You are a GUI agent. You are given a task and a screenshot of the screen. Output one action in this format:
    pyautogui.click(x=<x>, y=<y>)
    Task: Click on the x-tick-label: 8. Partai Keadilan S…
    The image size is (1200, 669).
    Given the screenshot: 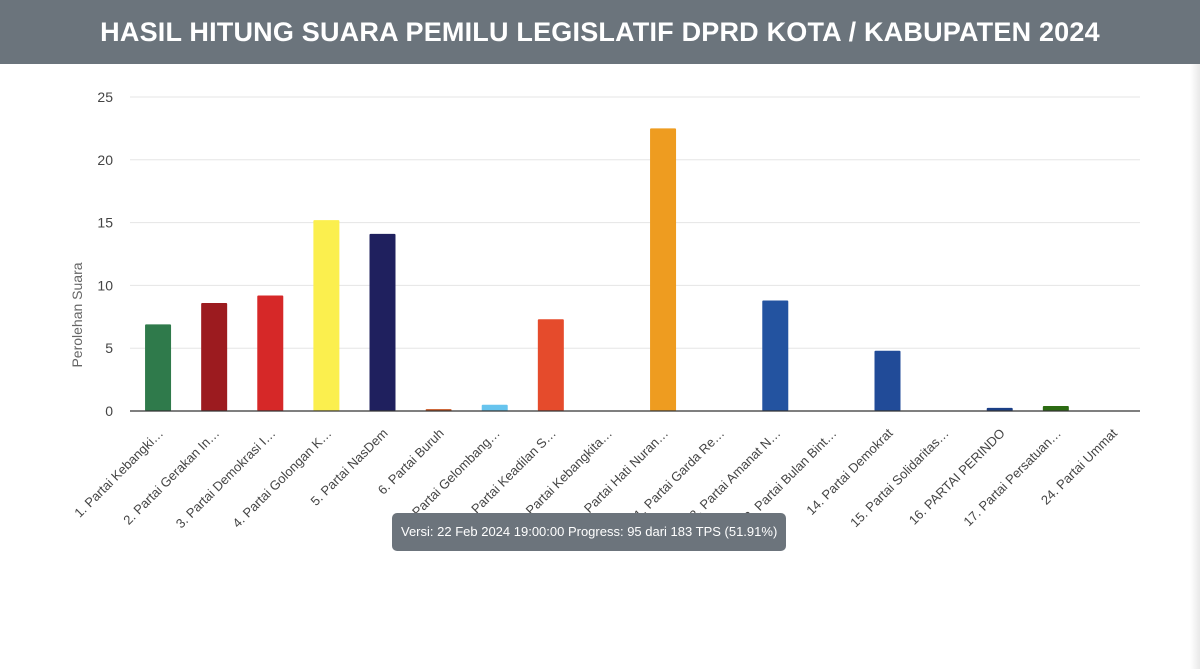 What is the action you would take?
    pyautogui.click(x=508, y=476)
    